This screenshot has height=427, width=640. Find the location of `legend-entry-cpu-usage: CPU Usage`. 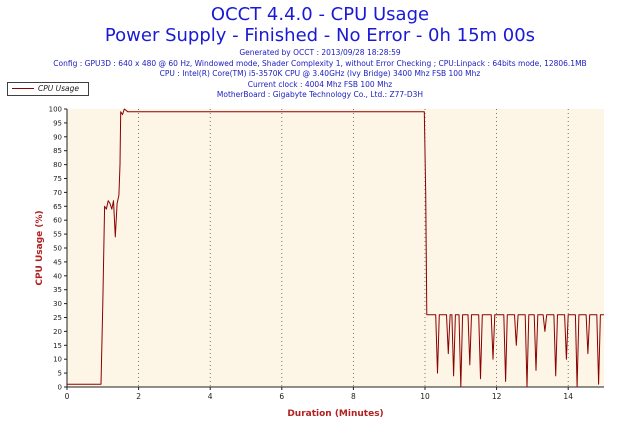

legend-entry-cpu-usage: CPU Usage is located at coordinates (59, 88).